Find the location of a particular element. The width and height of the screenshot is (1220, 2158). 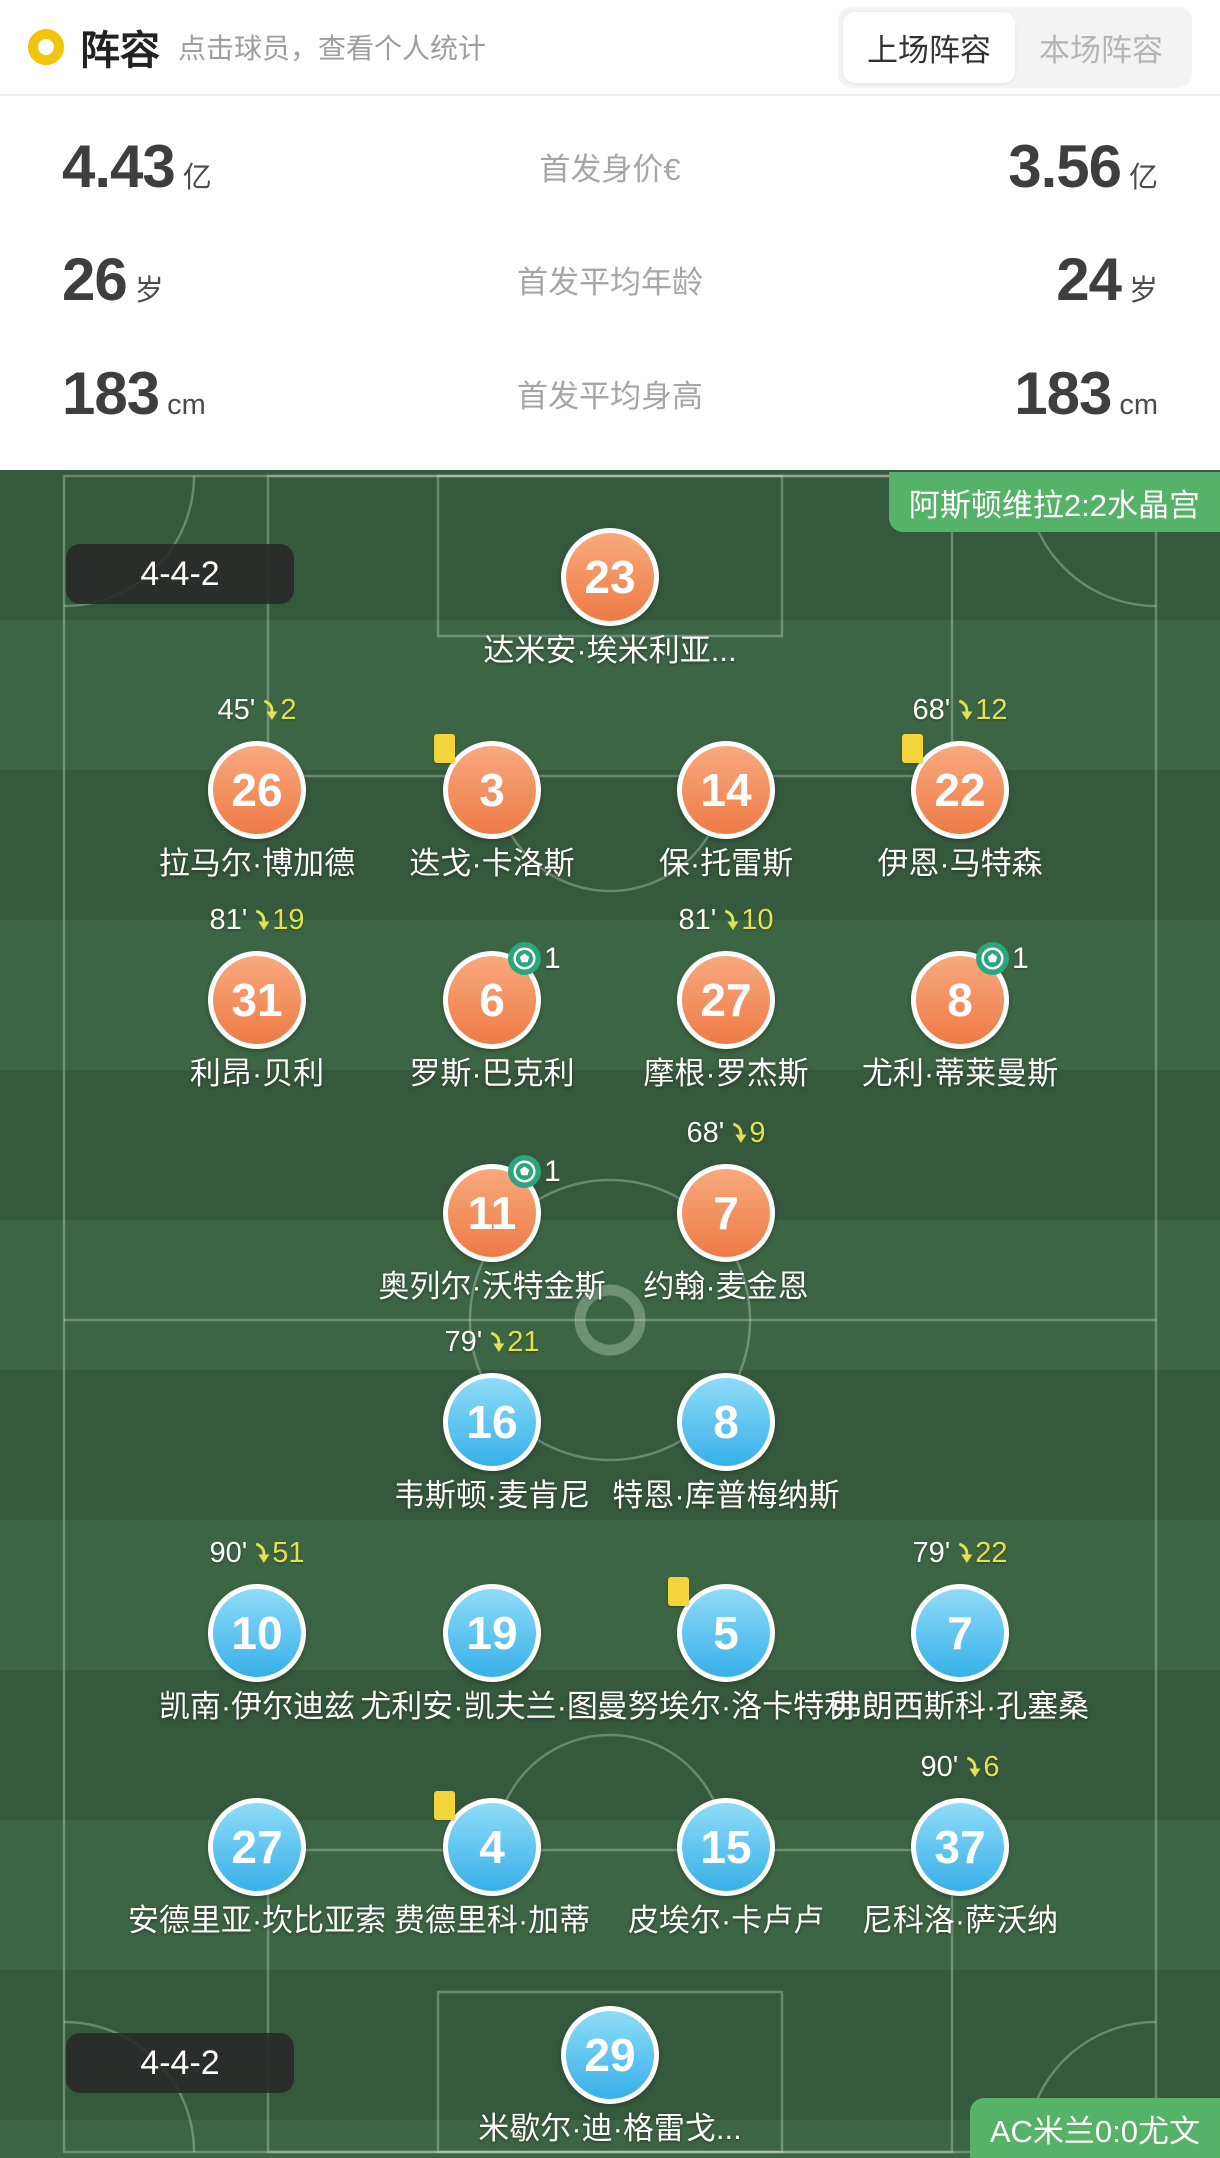

substitution-badge: 79' 22 is located at coordinates (959, 1553).